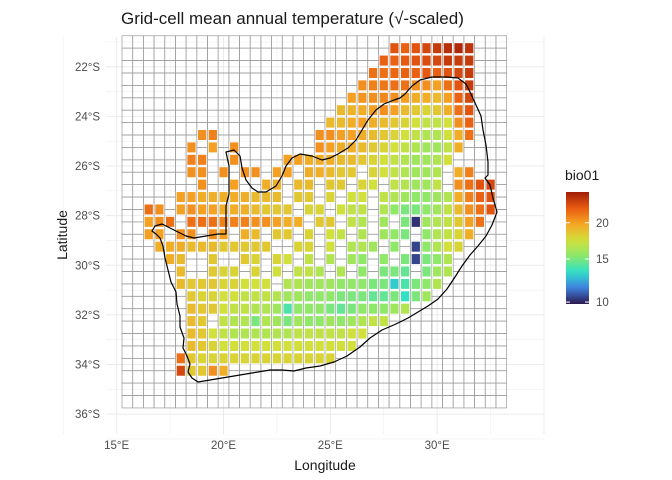 This screenshot has height=480, width=672. What do you see at coordinates (87, 68) in the screenshot?
I see `y-tick-label: 22°S` at bounding box center [87, 68].